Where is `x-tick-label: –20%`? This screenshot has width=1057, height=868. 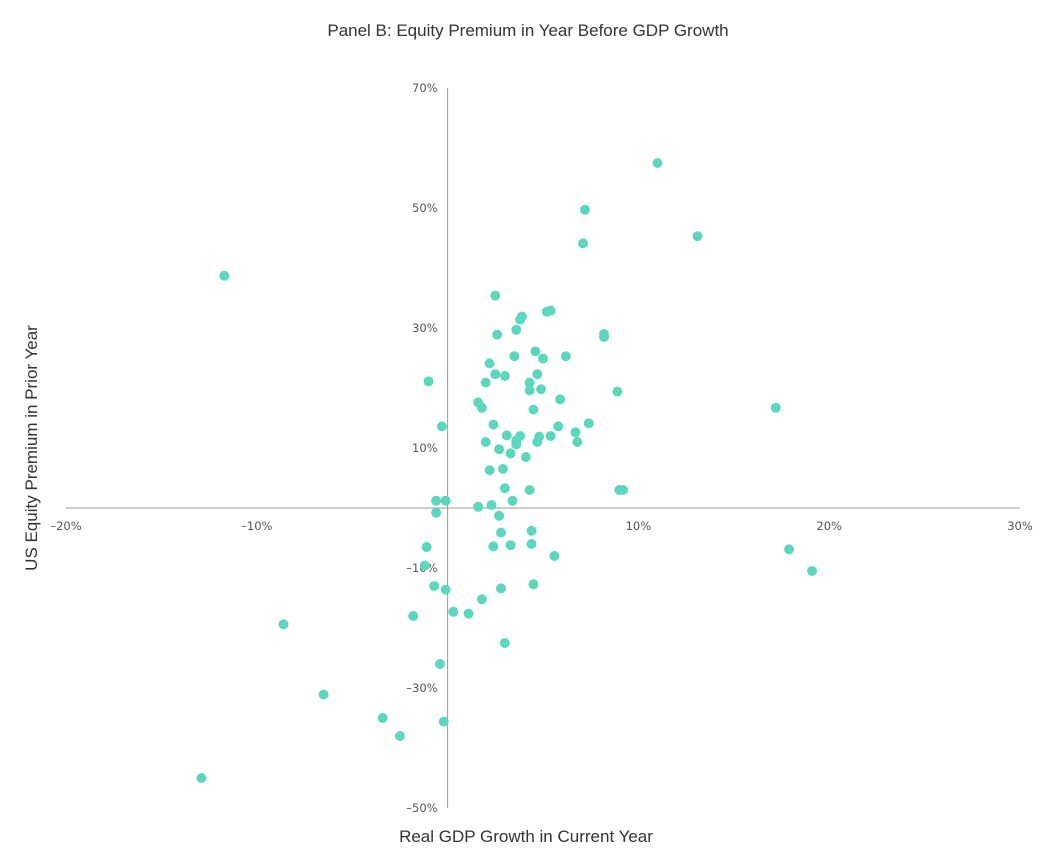
x-tick-label: –20% is located at coordinates (65, 526).